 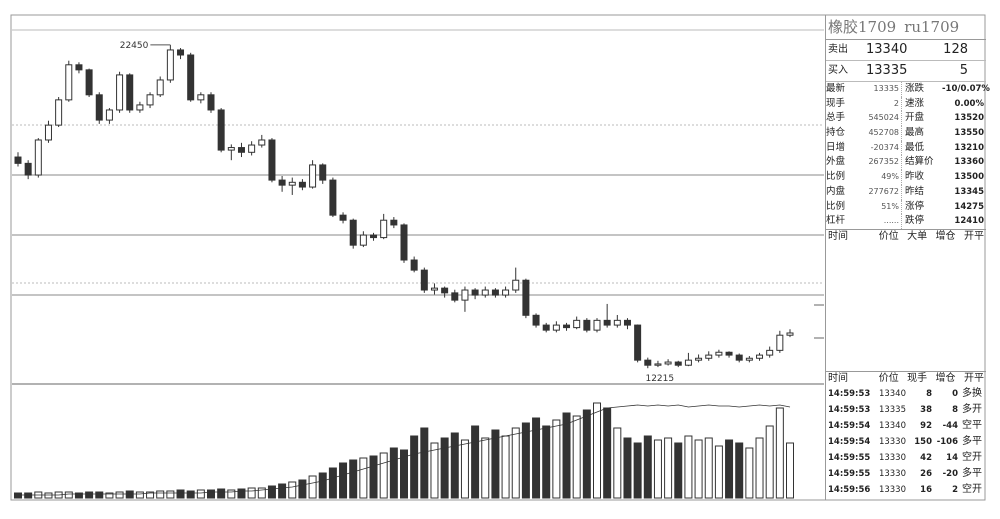 What do you see at coordinates (969, 191) in the screenshot?
I see `value: 13345` at bounding box center [969, 191].